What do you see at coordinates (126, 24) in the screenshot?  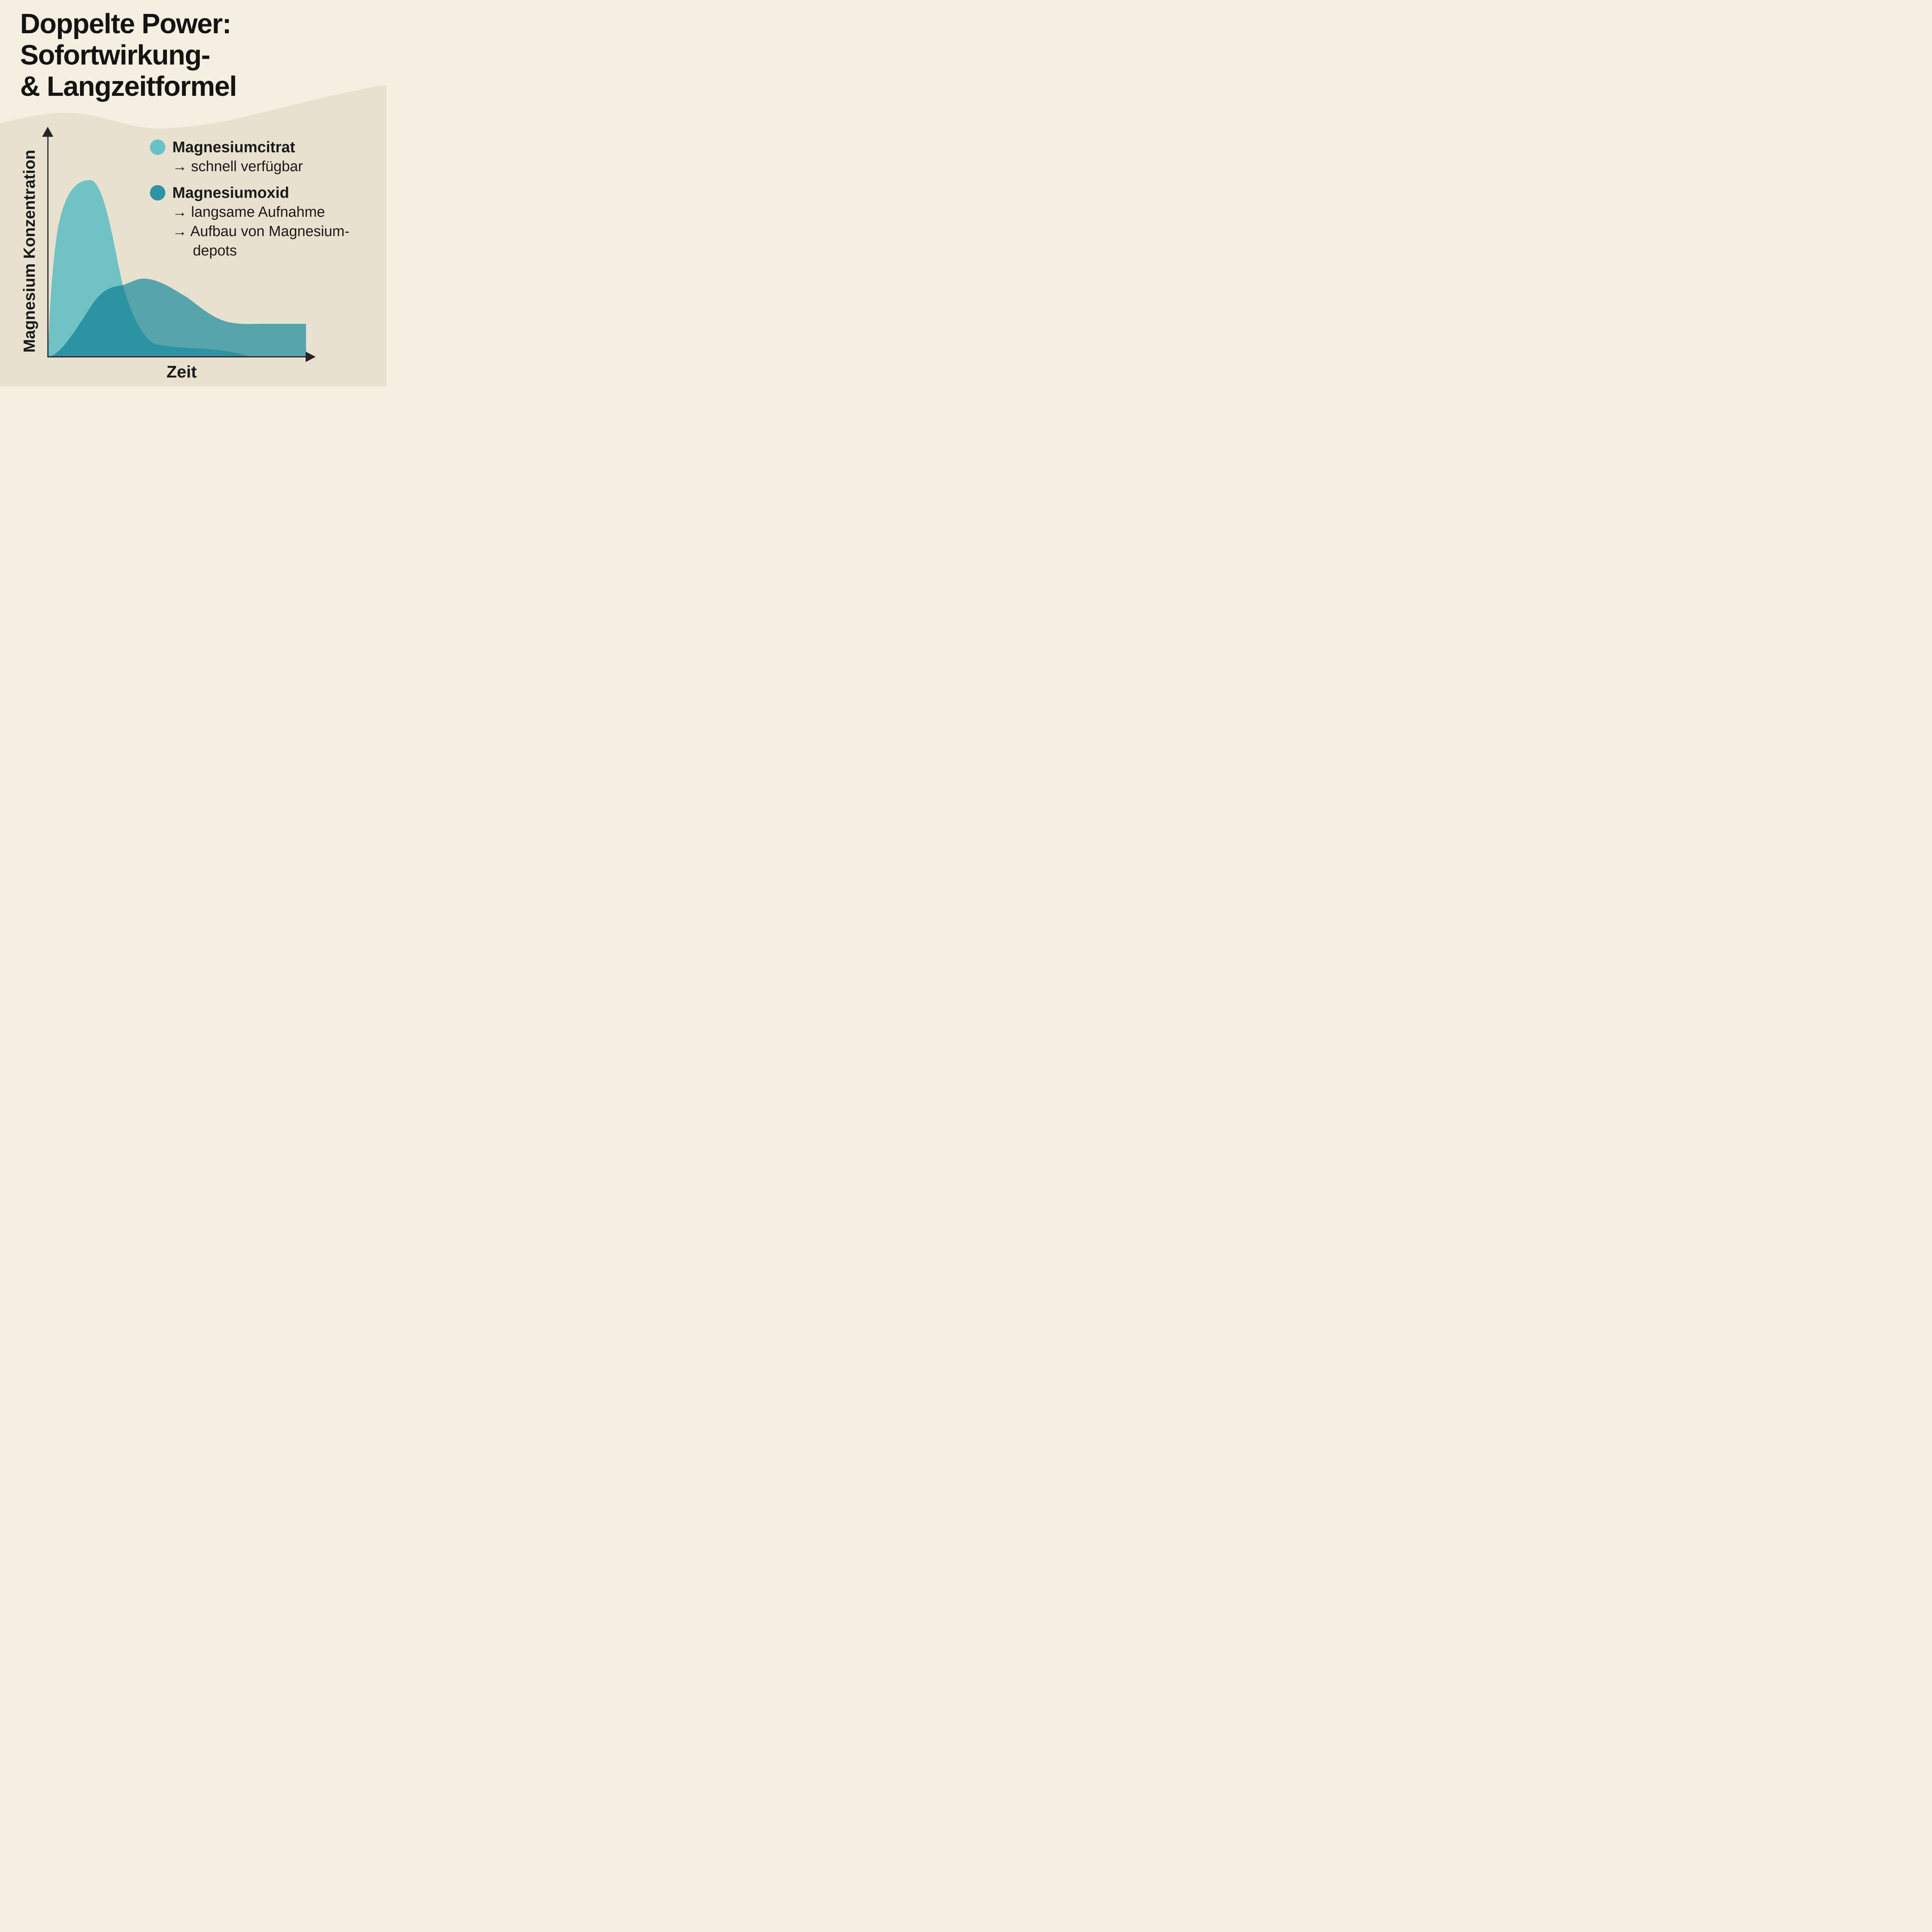 I see `page-title-line-1: Doppelte Power:` at bounding box center [126, 24].